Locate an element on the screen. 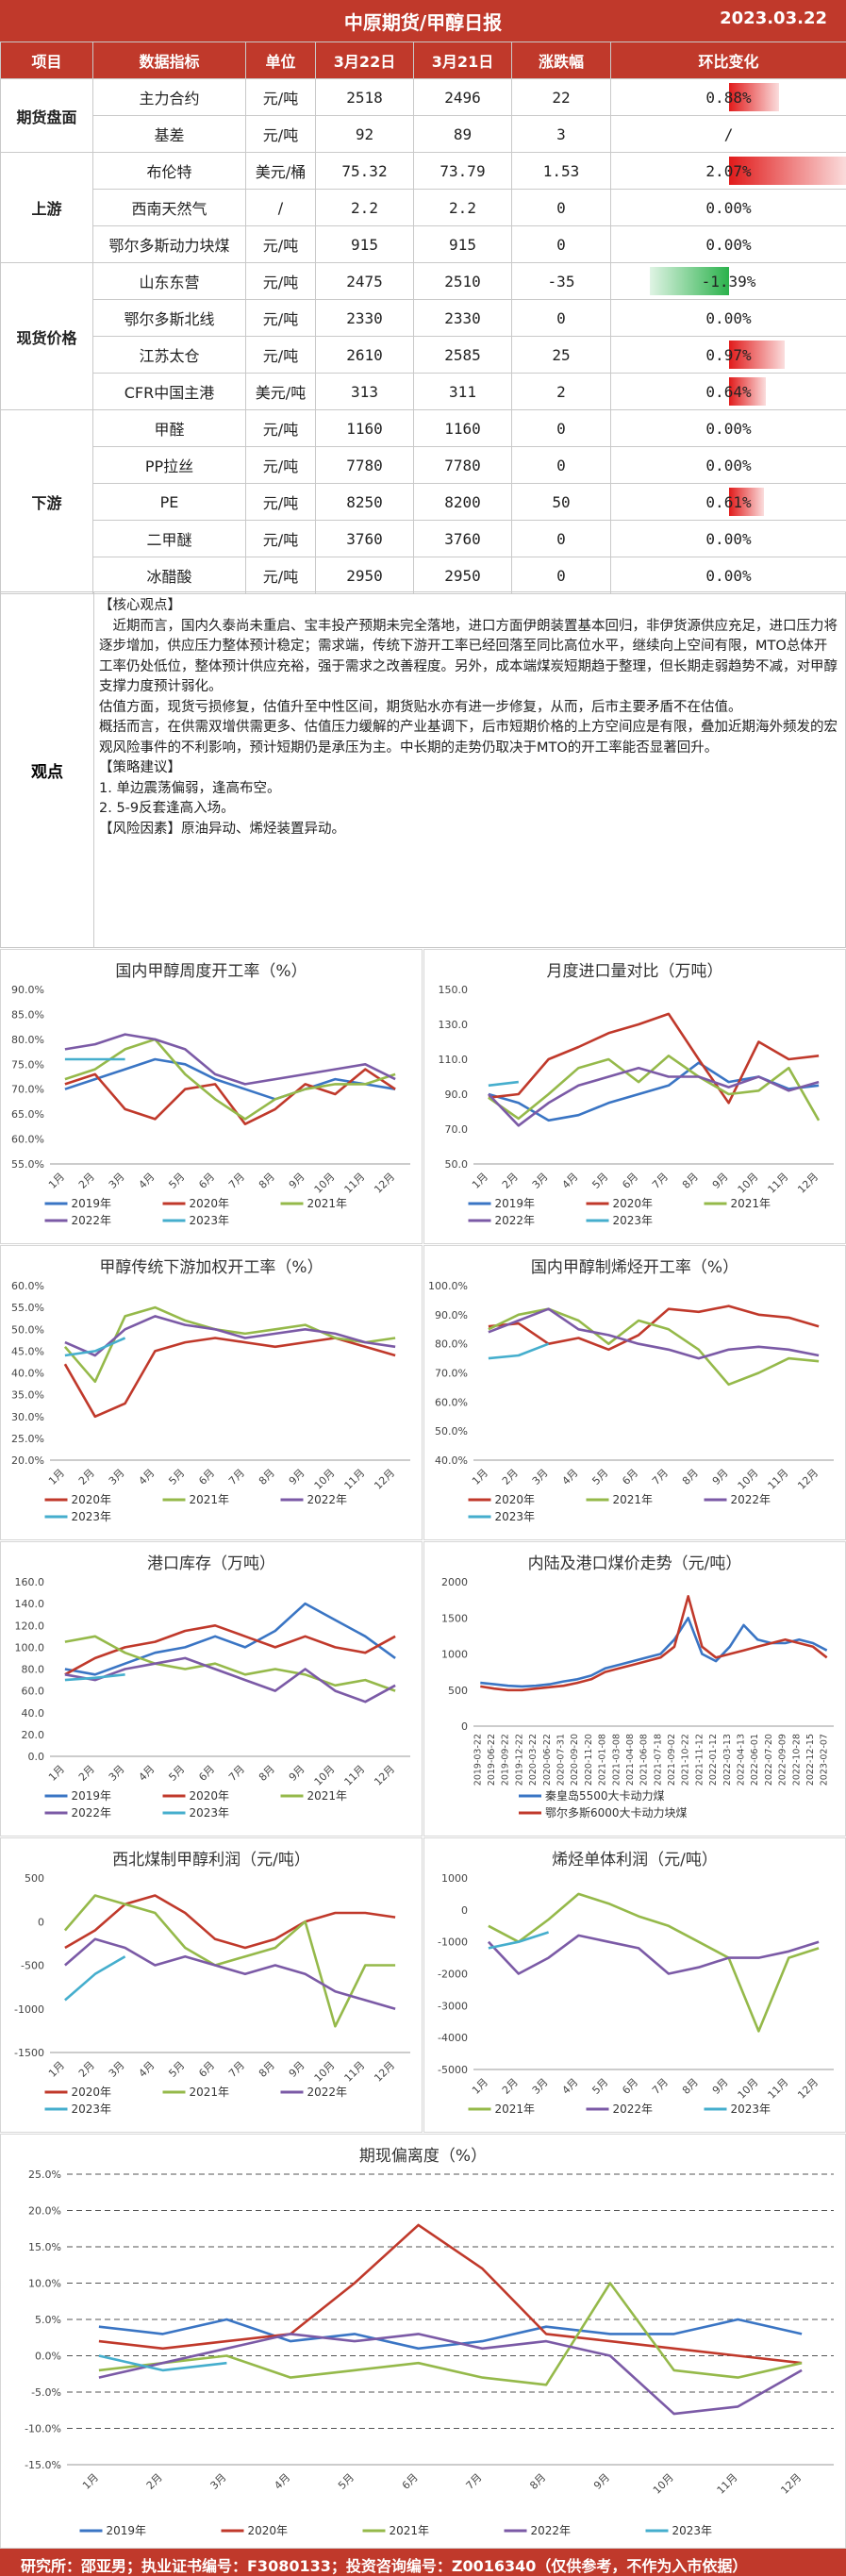 This screenshot has height=2576, width=846. y-tick-label: 65.0% is located at coordinates (28, 1114).